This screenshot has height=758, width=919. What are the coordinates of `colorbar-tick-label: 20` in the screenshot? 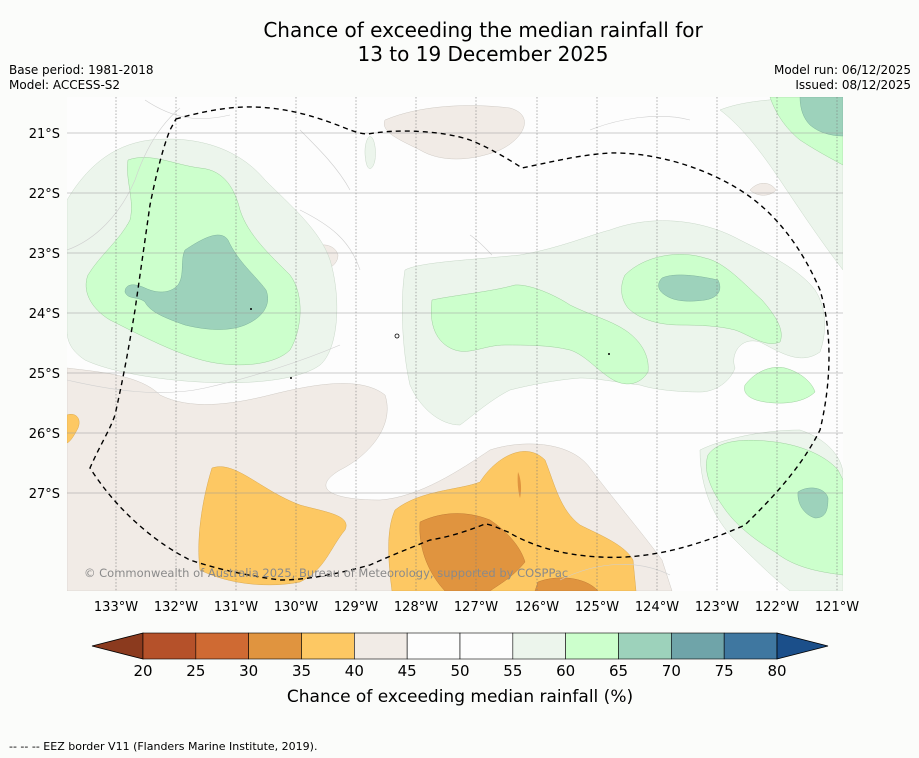 It's located at (142, 671).